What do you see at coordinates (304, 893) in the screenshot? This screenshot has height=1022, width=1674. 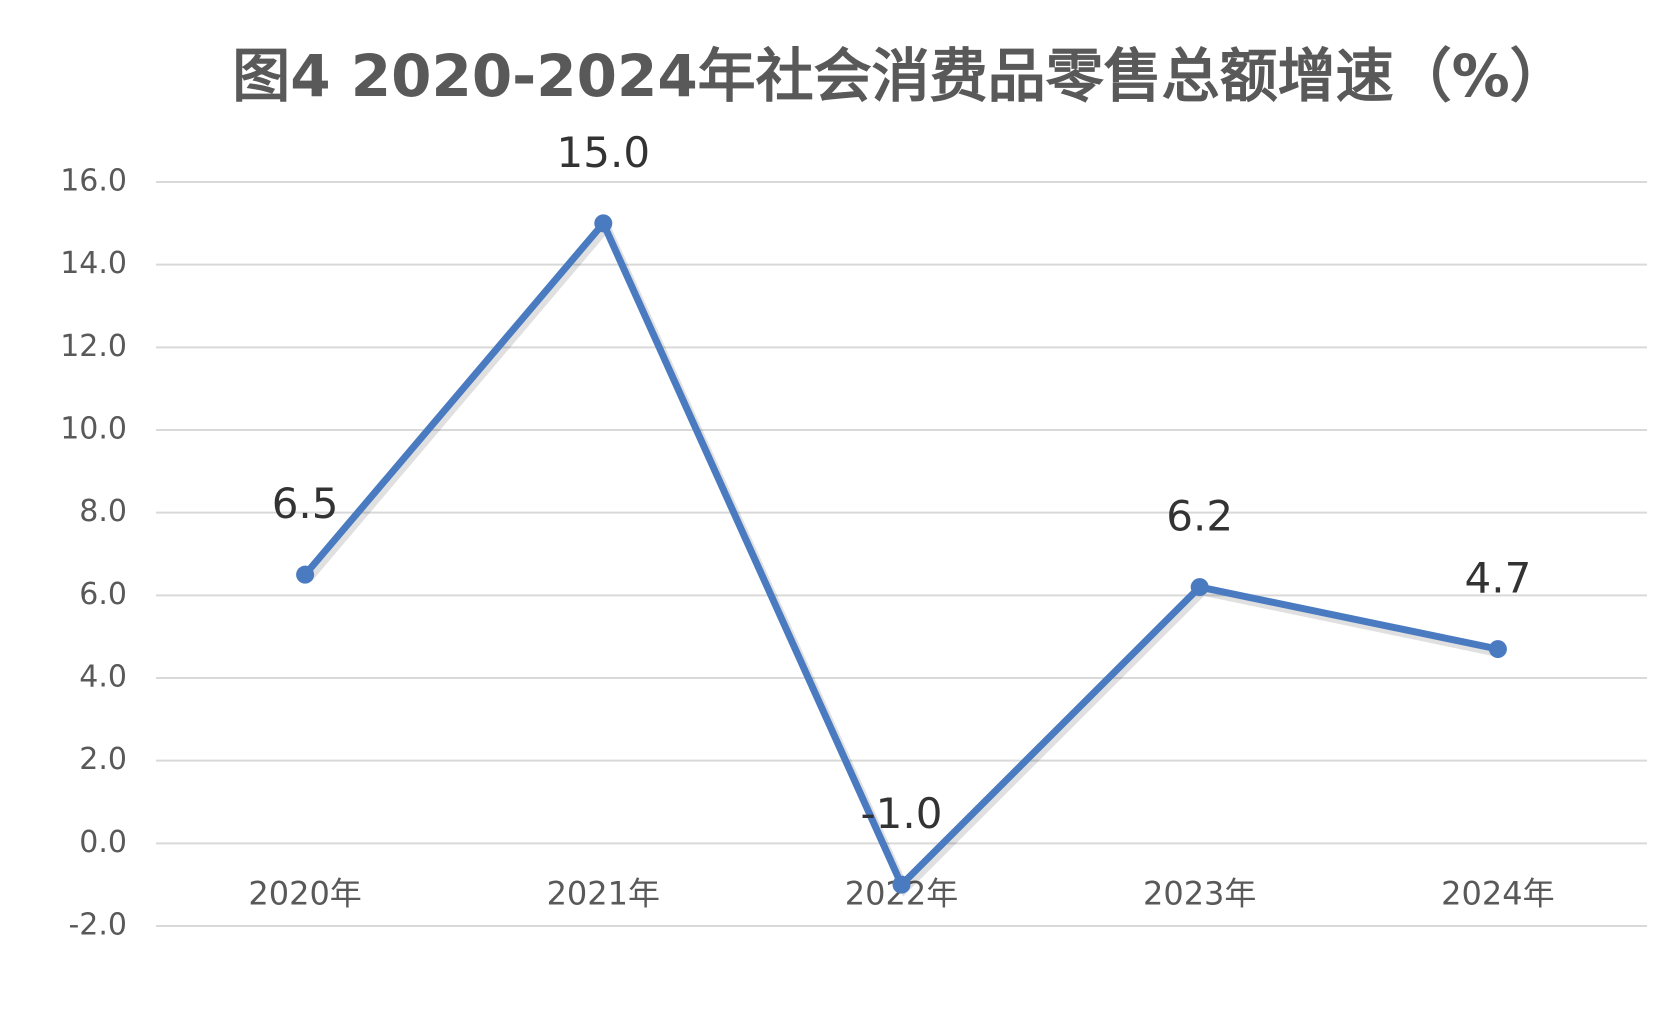 I see `x-tick-label: 2020年` at bounding box center [304, 893].